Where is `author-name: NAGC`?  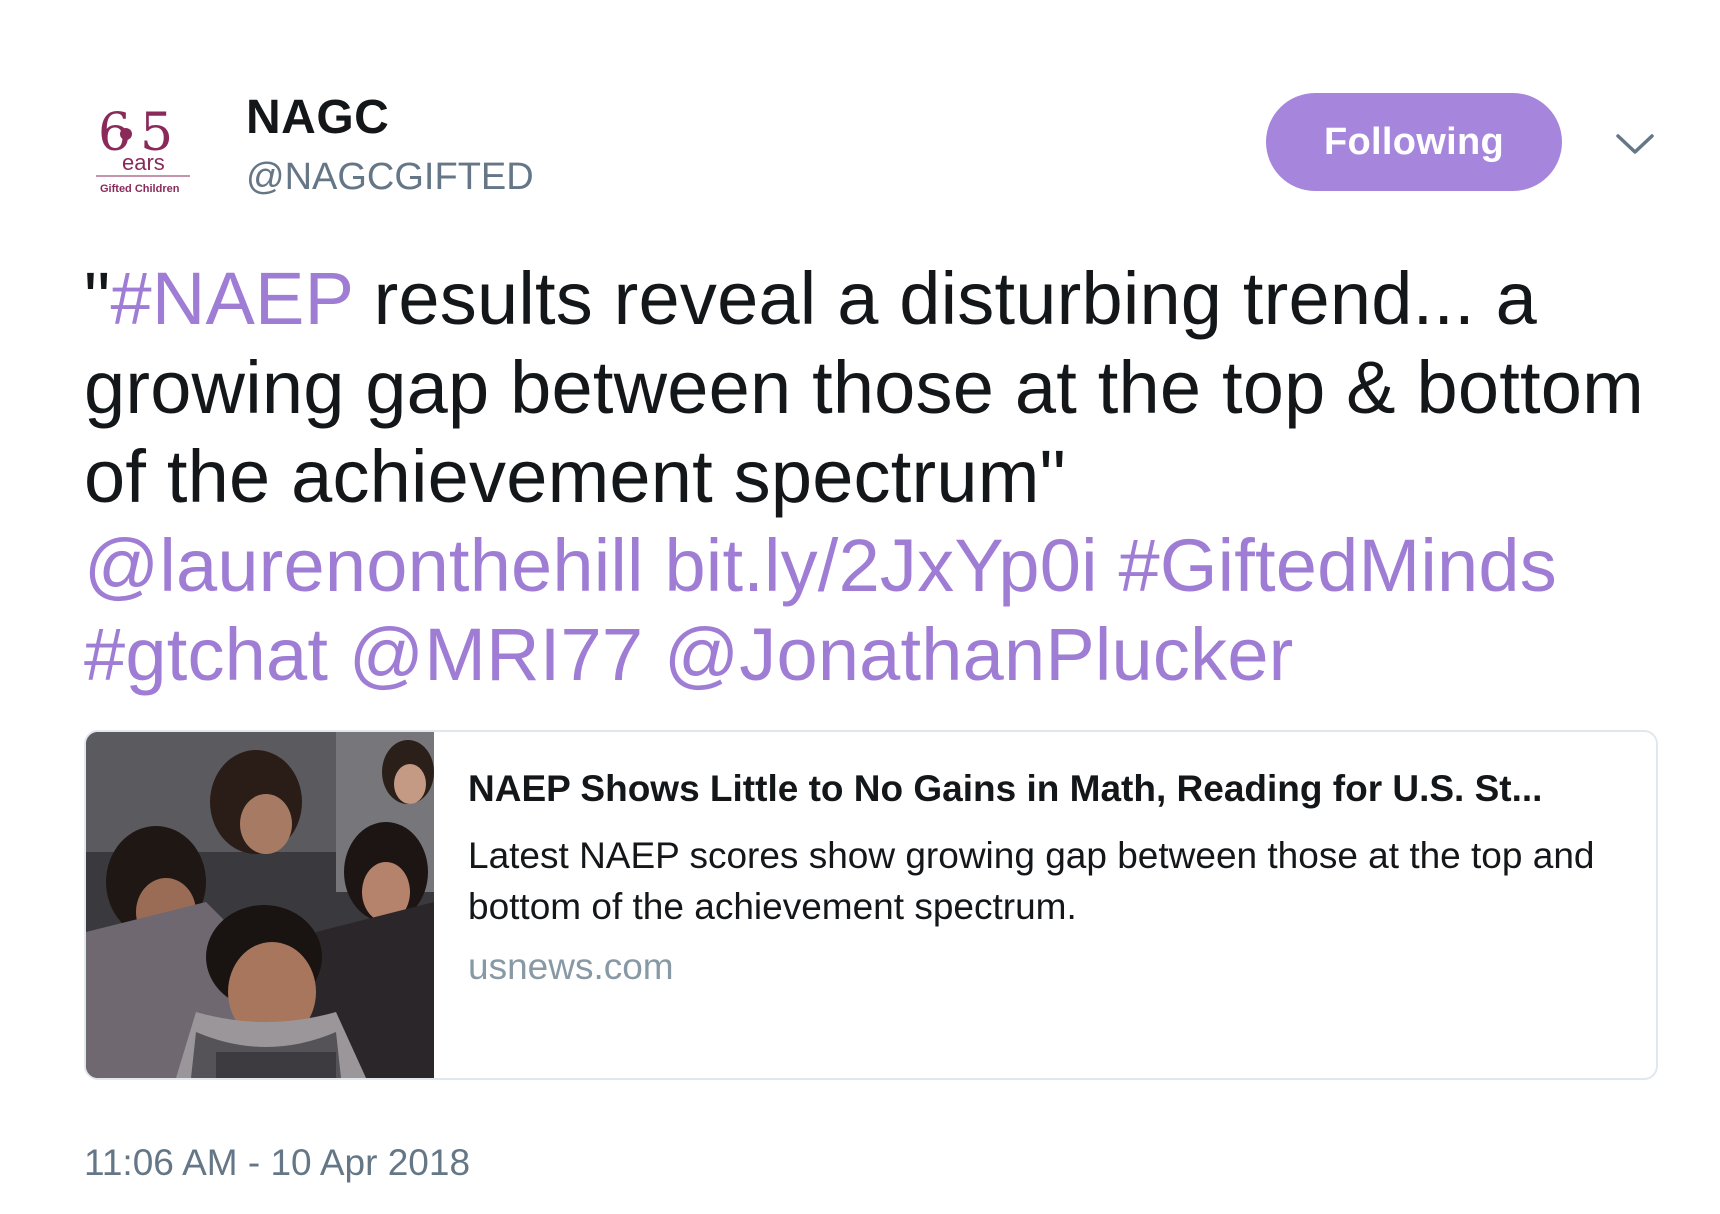
author-name: NAGC is located at coordinates (318, 117).